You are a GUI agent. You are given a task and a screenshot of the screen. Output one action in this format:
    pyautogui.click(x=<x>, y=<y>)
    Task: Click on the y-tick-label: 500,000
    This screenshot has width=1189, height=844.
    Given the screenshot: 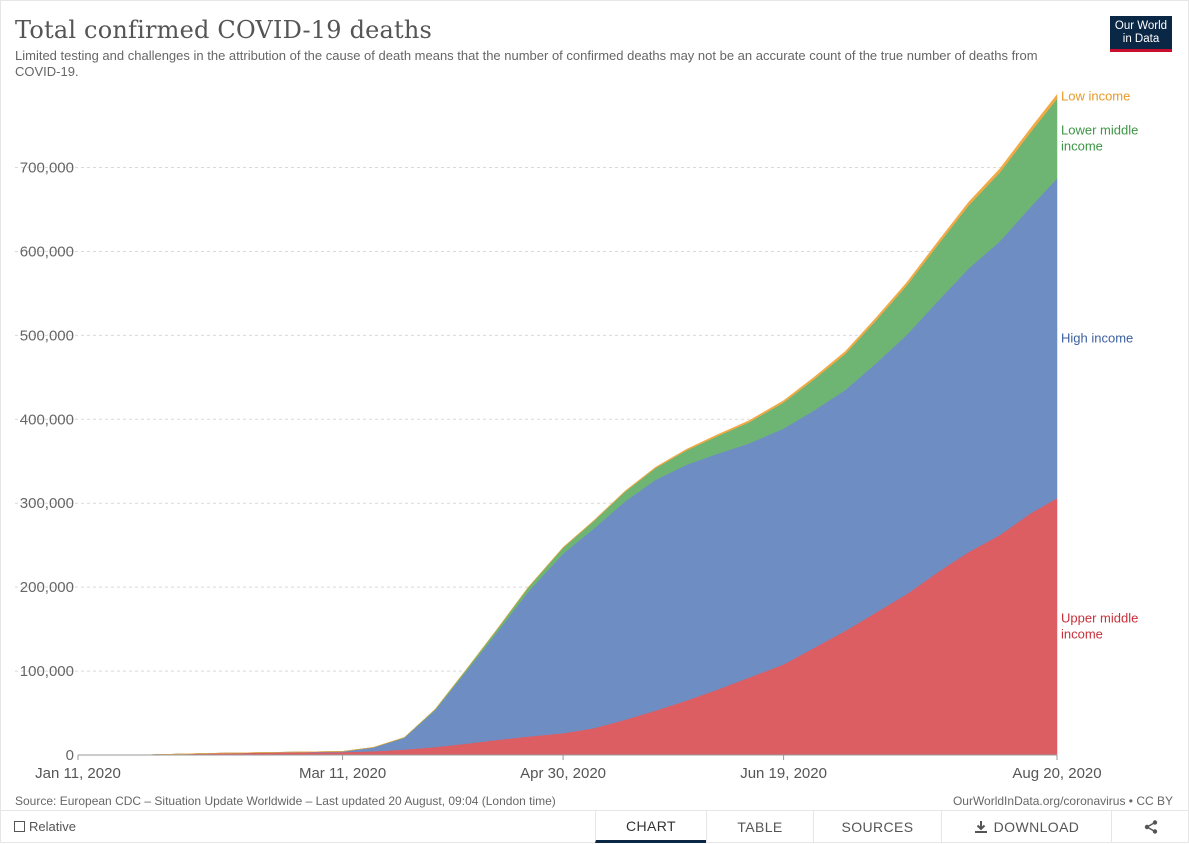 What is the action you would take?
    pyautogui.click(x=47, y=335)
    